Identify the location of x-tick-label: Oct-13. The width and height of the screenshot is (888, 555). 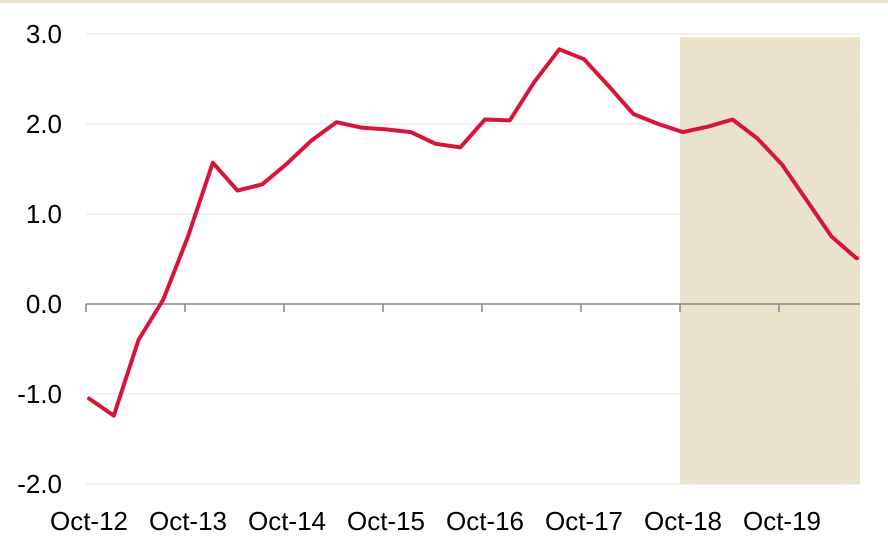
(188, 521).